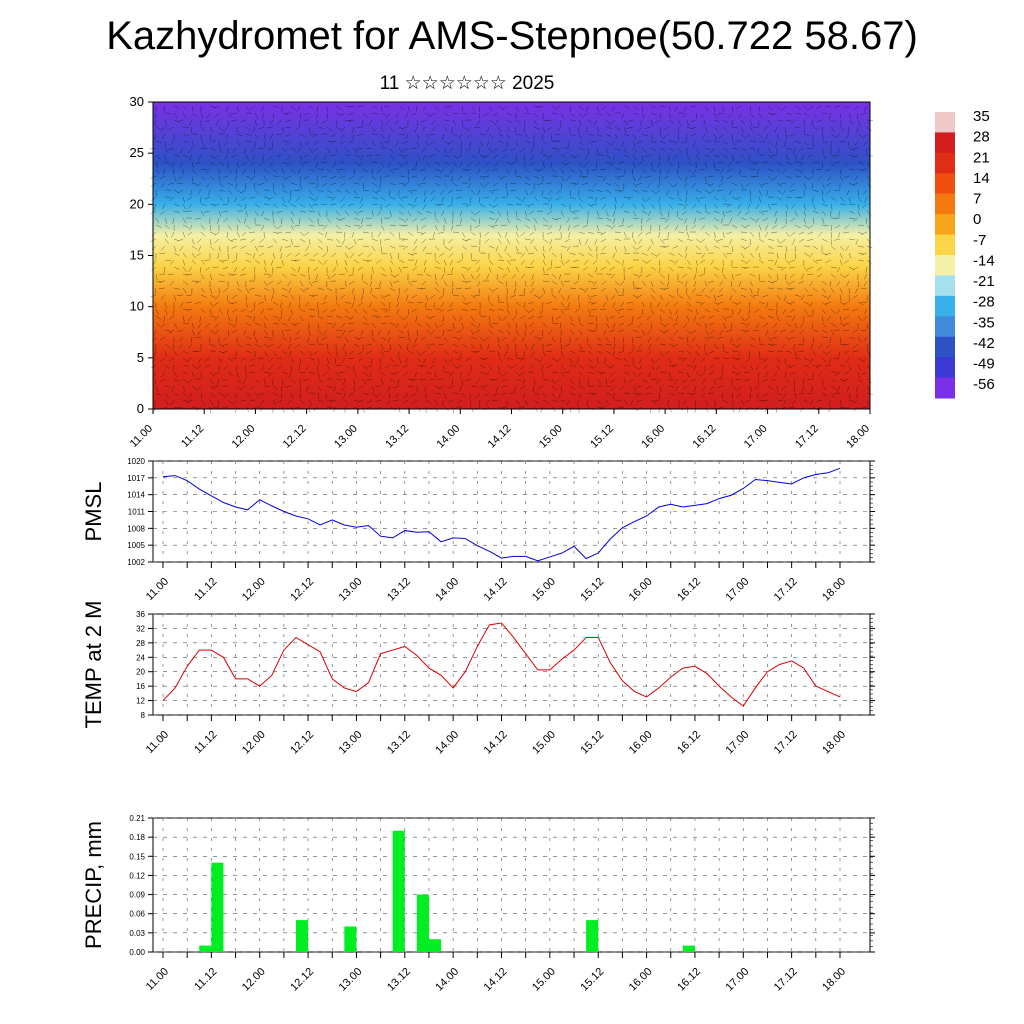 This screenshot has height=1024, width=1024. I want to click on colorbar-label: 0, so click(977, 219).